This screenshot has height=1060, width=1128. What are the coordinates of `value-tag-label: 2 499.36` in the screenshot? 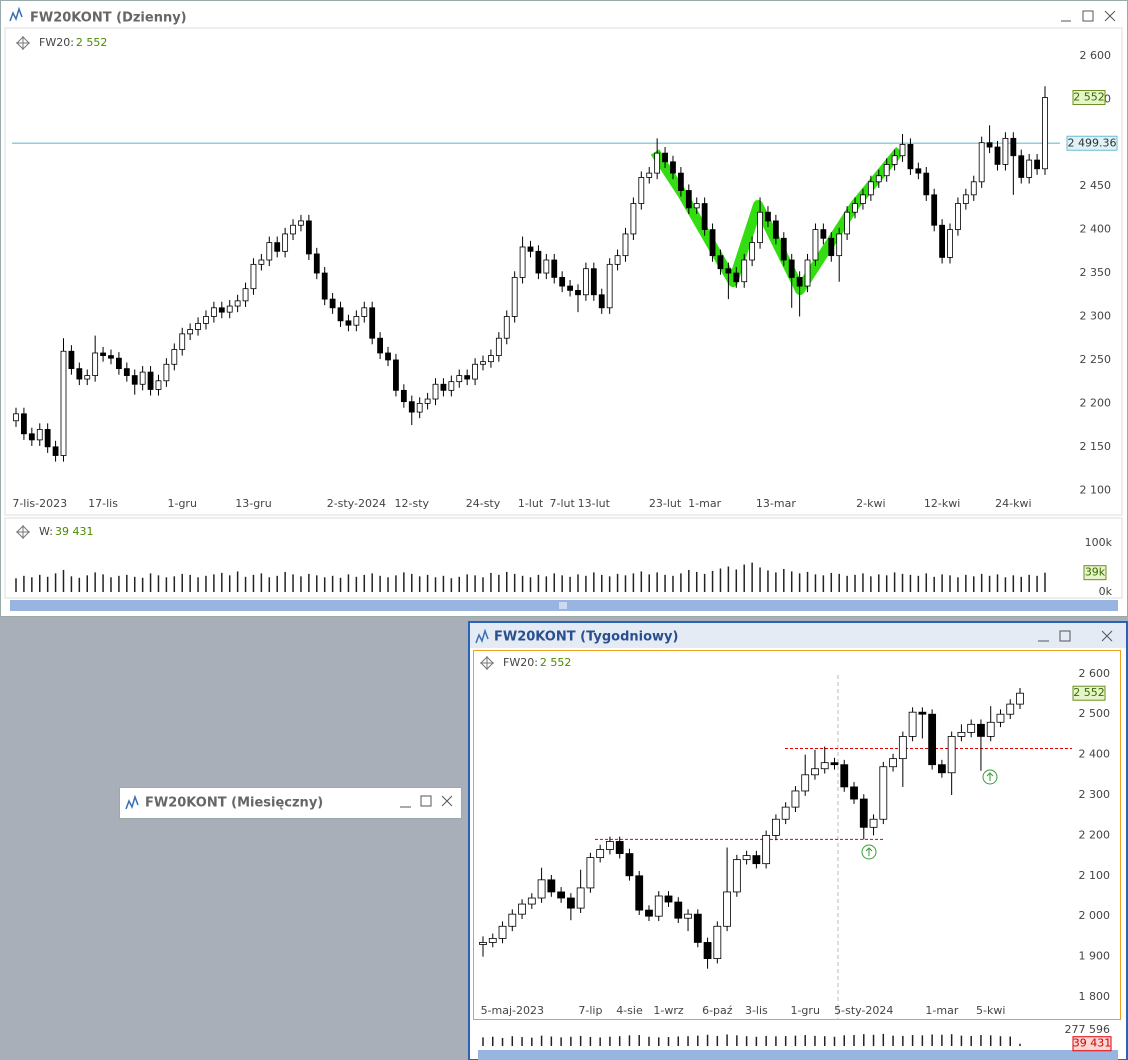 It's located at (1092, 142).